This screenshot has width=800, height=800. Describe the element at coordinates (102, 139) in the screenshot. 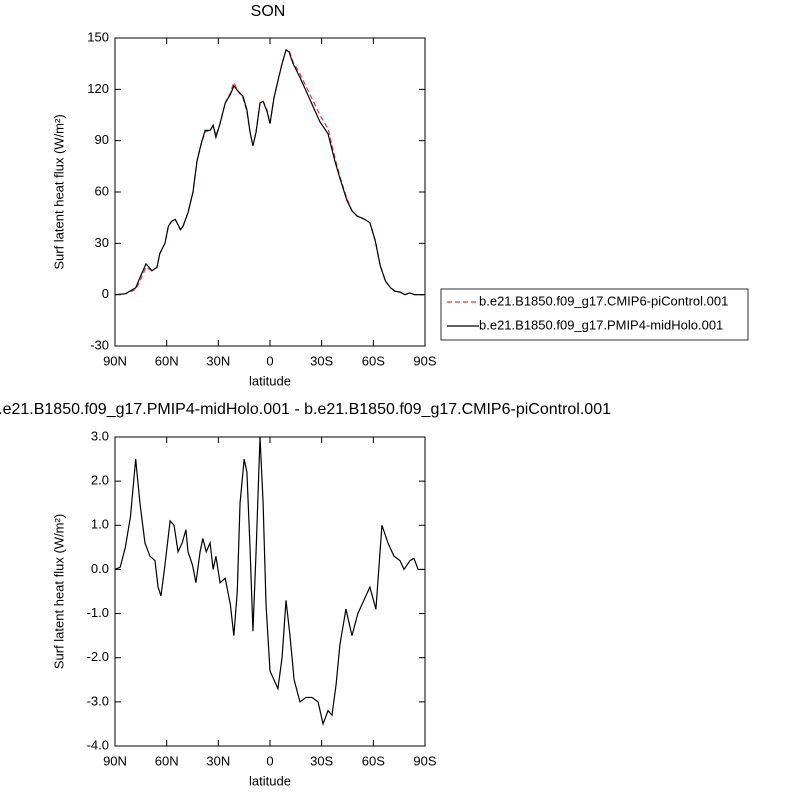

I see `y-tick-label: 90` at that location.